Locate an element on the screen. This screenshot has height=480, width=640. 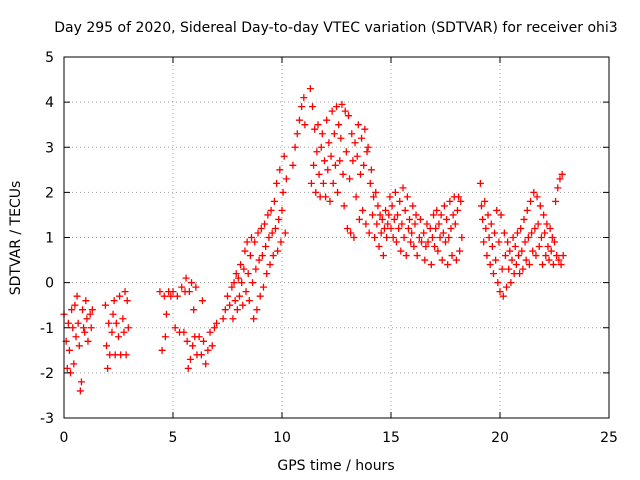
x-tick-label: 5 is located at coordinates (173, 438).